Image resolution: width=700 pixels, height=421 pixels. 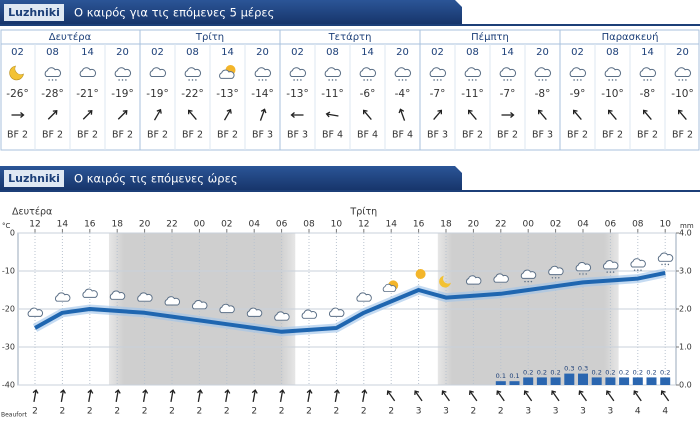 What do you see at coordinates (578, 94) in the screenshot?
I see `temperature: -9°` at bounding box center [578, 94].